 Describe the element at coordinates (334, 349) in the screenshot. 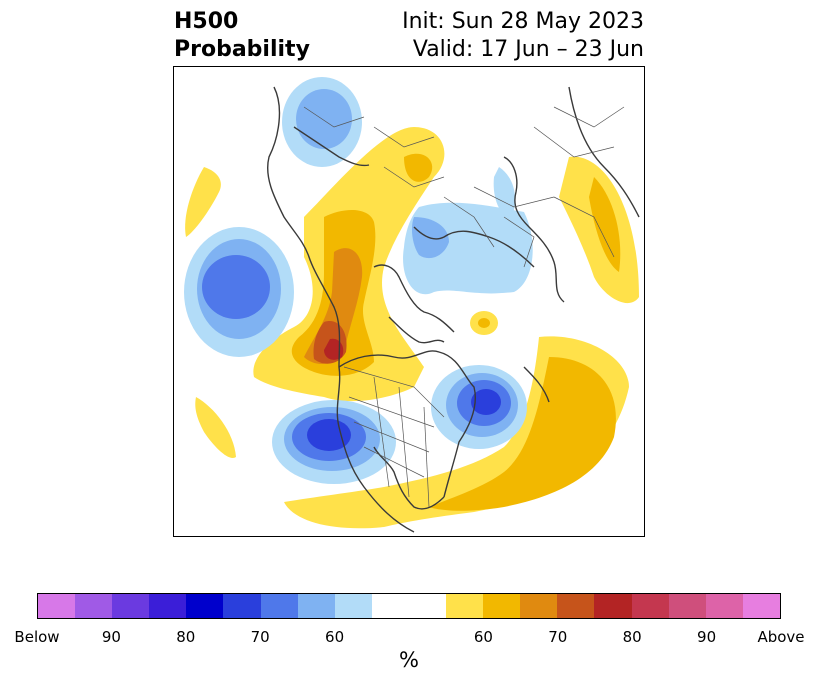

I see `above-max-fill` at that location.